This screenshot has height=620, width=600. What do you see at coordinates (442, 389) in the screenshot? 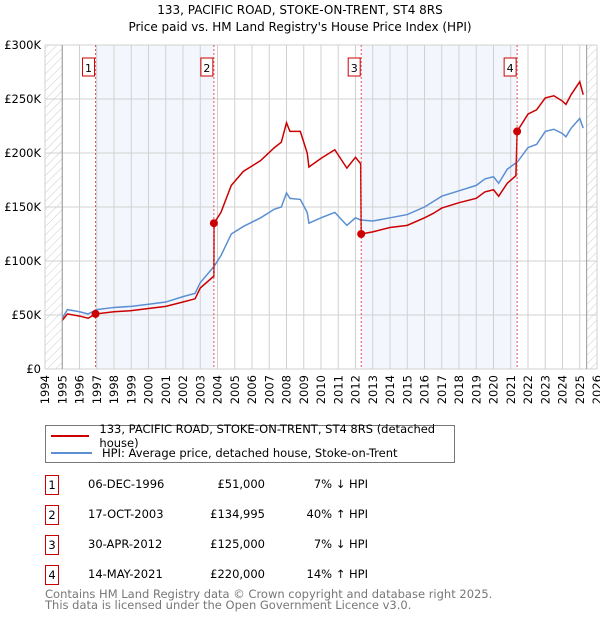
I see `x-tick-label: 2017` at bounding box center [442, 389].